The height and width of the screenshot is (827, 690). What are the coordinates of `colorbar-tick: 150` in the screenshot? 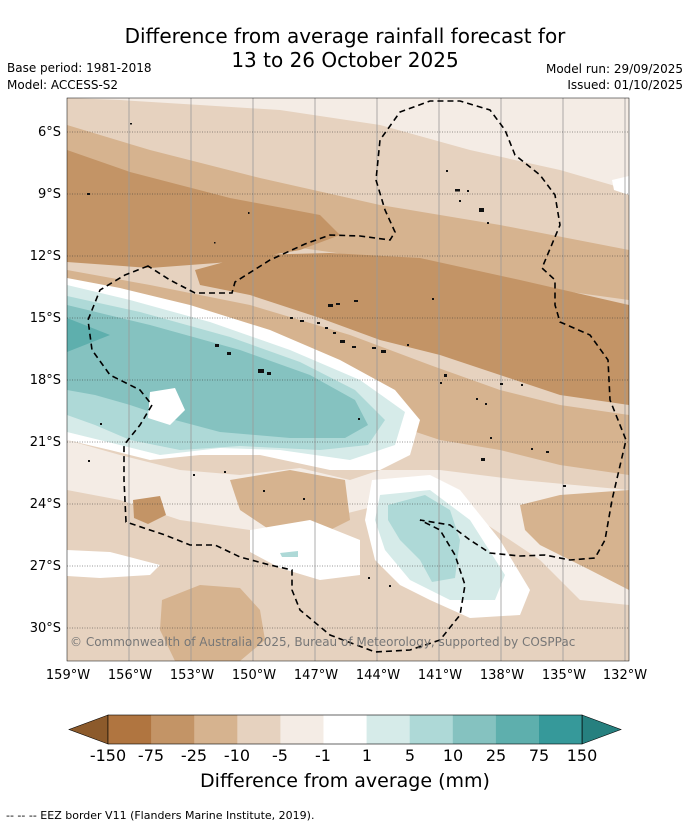 It's located at (582, 755).